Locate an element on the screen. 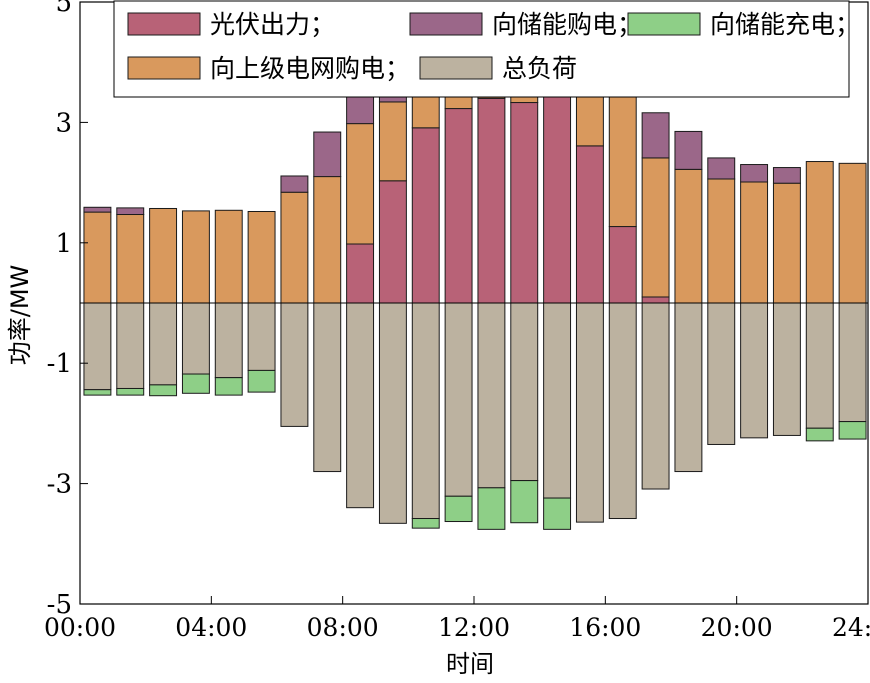  bar-segment-h4-s1 is located at coordinates (195, 257).